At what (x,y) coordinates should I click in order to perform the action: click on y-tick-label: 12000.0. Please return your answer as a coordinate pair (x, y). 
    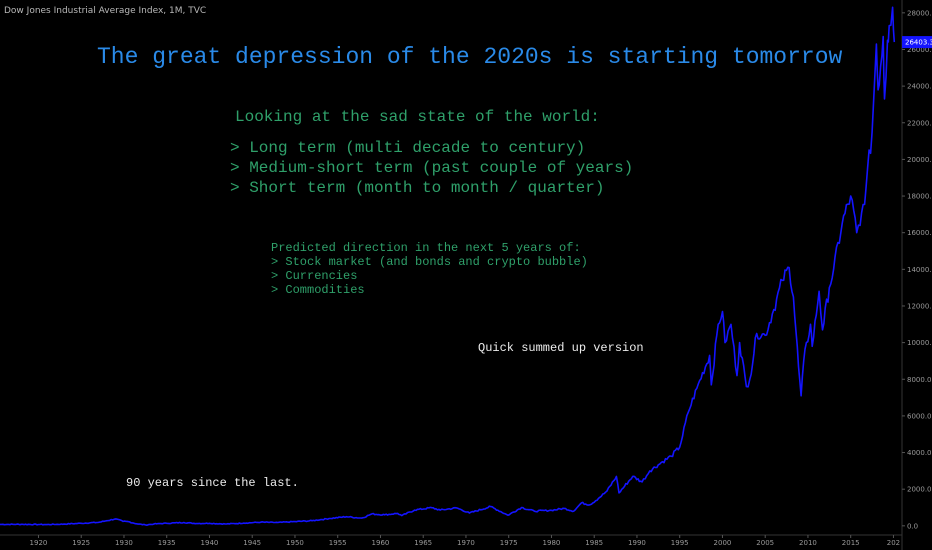
    Looking at the image, I should click on (919, 306).